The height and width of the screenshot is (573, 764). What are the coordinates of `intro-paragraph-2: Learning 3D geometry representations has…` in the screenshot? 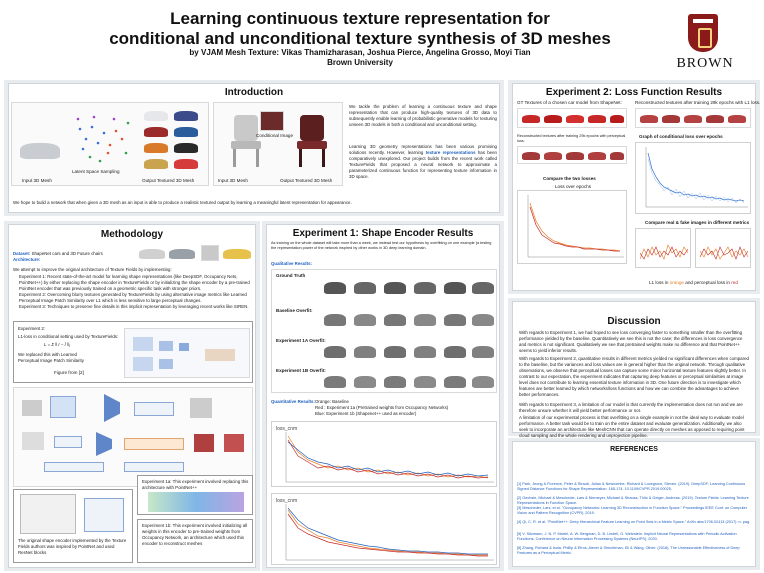 It's located at (423, 162).